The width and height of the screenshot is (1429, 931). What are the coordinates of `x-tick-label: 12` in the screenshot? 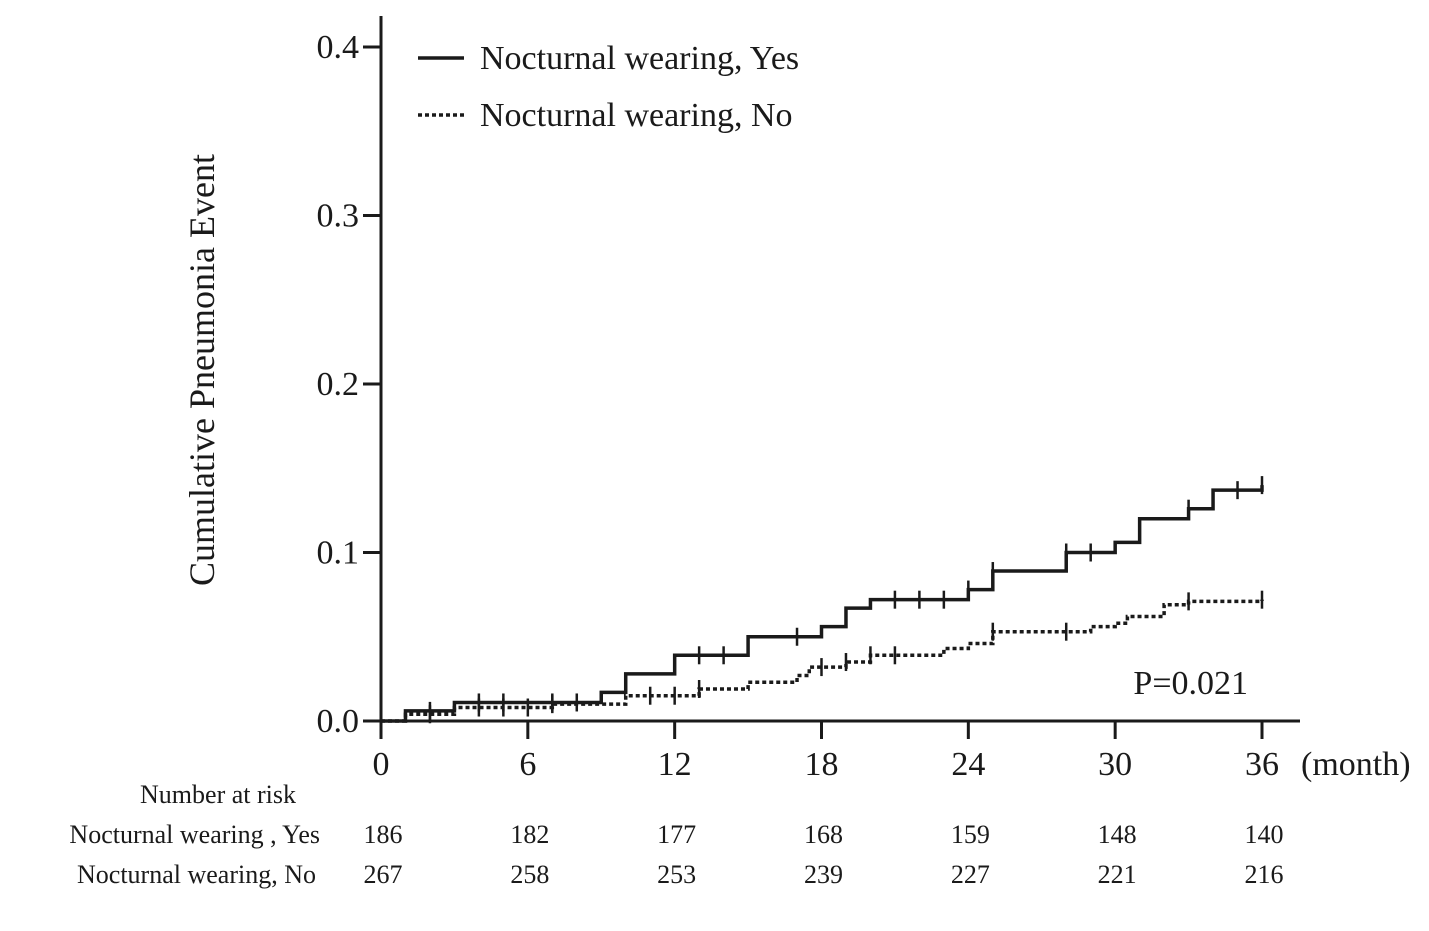 It's located at (675, 764).